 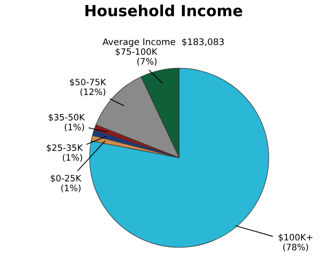 I want to click on chart-title: Household Income, so click(x=163, y=10).